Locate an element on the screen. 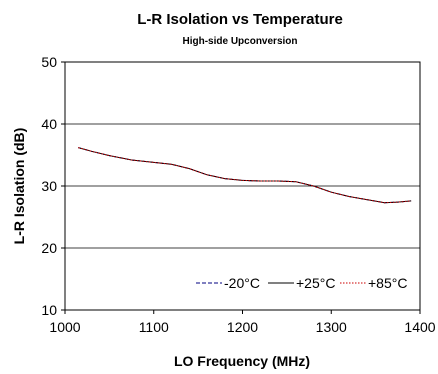 The image size is (438, 374). y-tick-label: 30 is located at coordinates (49, 186).